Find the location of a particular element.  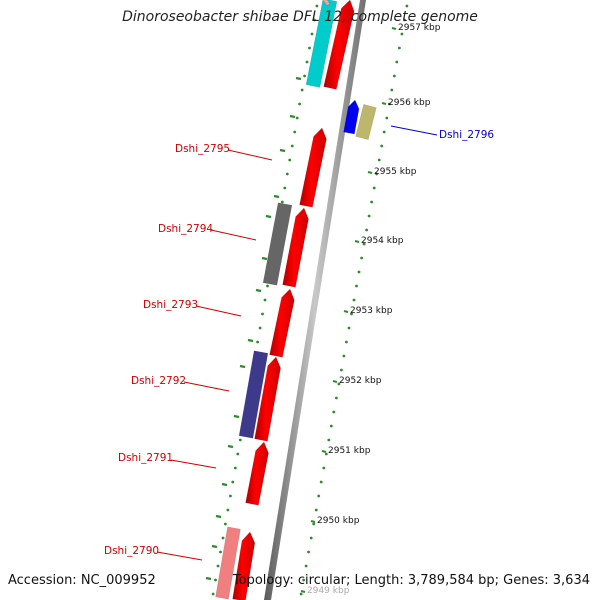

accession-text: Accession: NC_009952 is located at coordinates (82, 580).